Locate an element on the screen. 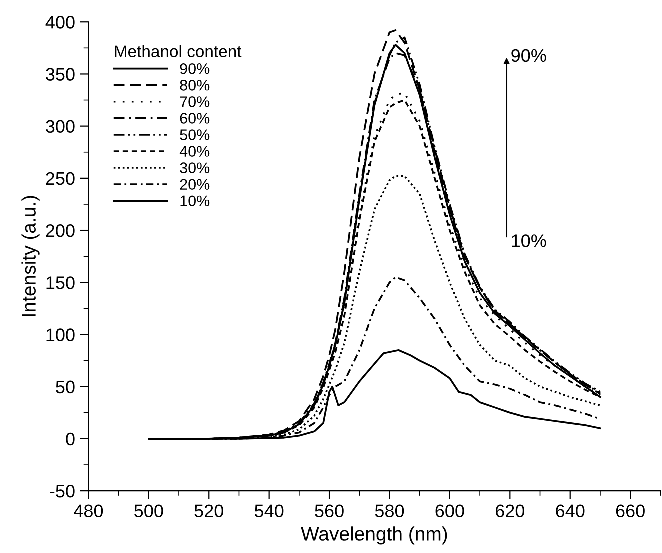 This screenshot has width=662, height=553. legend-label: 70% is located at coordinates (195, 102).